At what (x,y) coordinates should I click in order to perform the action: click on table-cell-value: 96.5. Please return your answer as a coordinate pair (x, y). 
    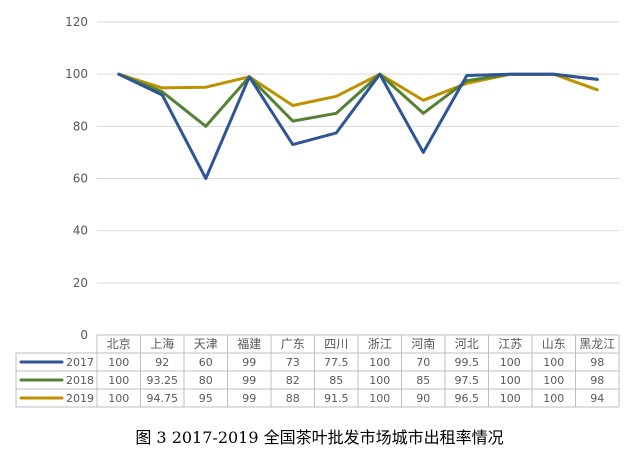
    Looking at the image, I should click on (467, 398).